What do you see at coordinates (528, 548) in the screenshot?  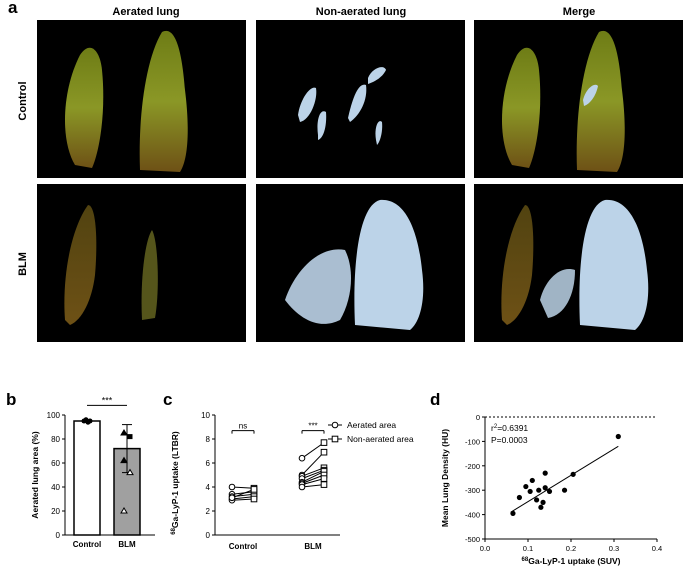 I see `x-tick-label: 0.1` at bounding box center [528, 548].